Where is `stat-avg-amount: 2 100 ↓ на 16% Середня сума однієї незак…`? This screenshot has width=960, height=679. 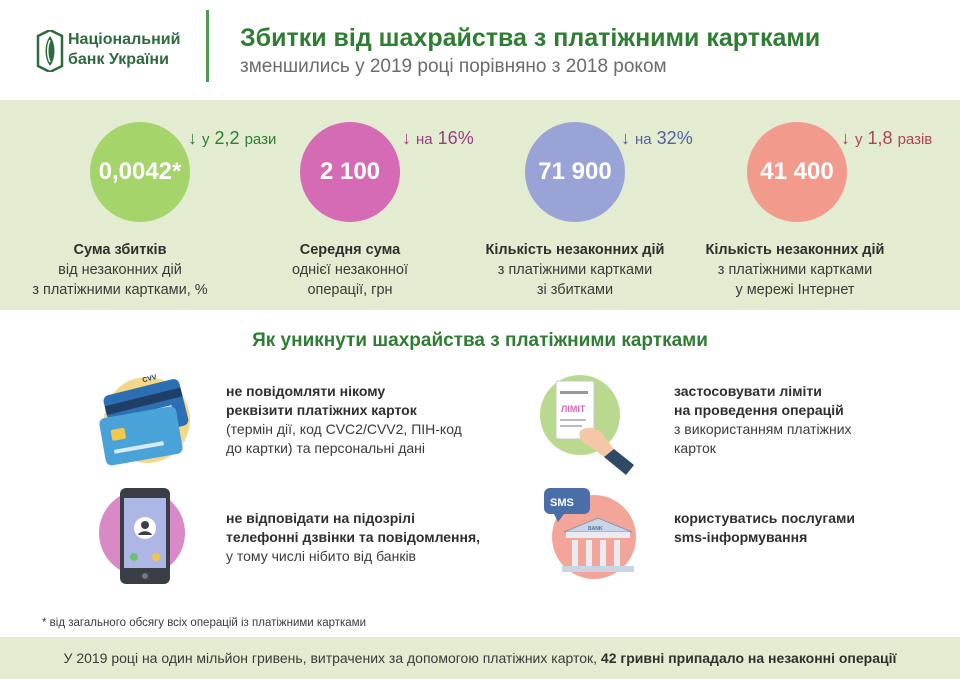 stat-avg-amount: 2 100 ↓ на 16% Середня сума однієї незак… is located at coordinates (352, 205).